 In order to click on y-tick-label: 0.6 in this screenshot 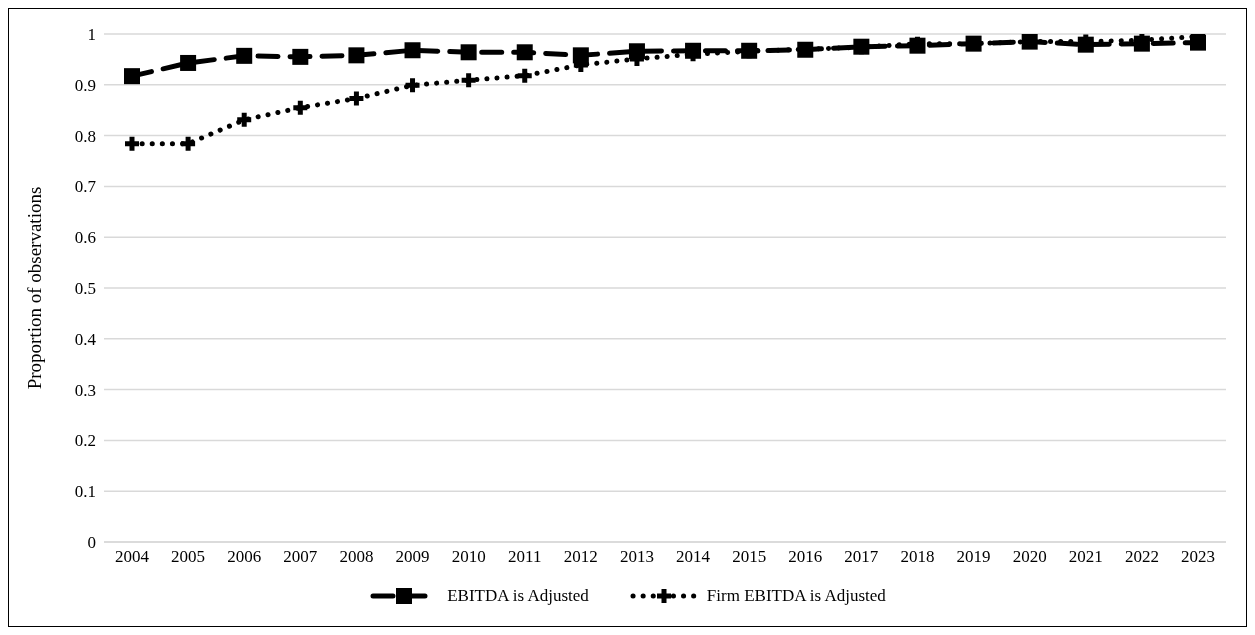, I will do `click(85, 238)`.